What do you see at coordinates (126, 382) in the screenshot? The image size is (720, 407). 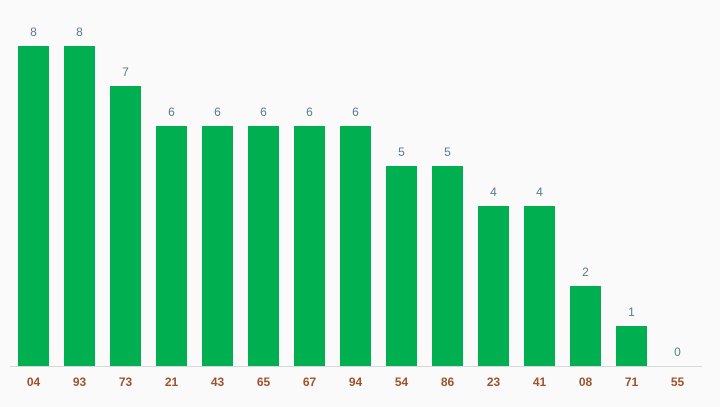 I see `x-tick-label: 73` at bounding box center [126, 382].